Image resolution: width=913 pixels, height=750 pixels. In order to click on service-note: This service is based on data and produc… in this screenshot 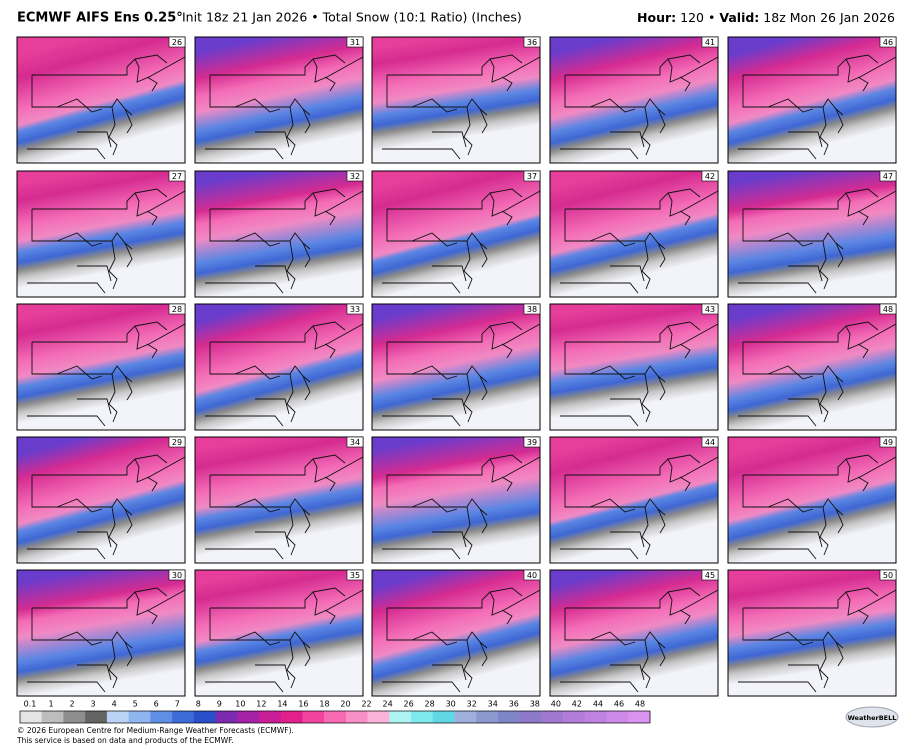, I will do `click(125, 740)`.